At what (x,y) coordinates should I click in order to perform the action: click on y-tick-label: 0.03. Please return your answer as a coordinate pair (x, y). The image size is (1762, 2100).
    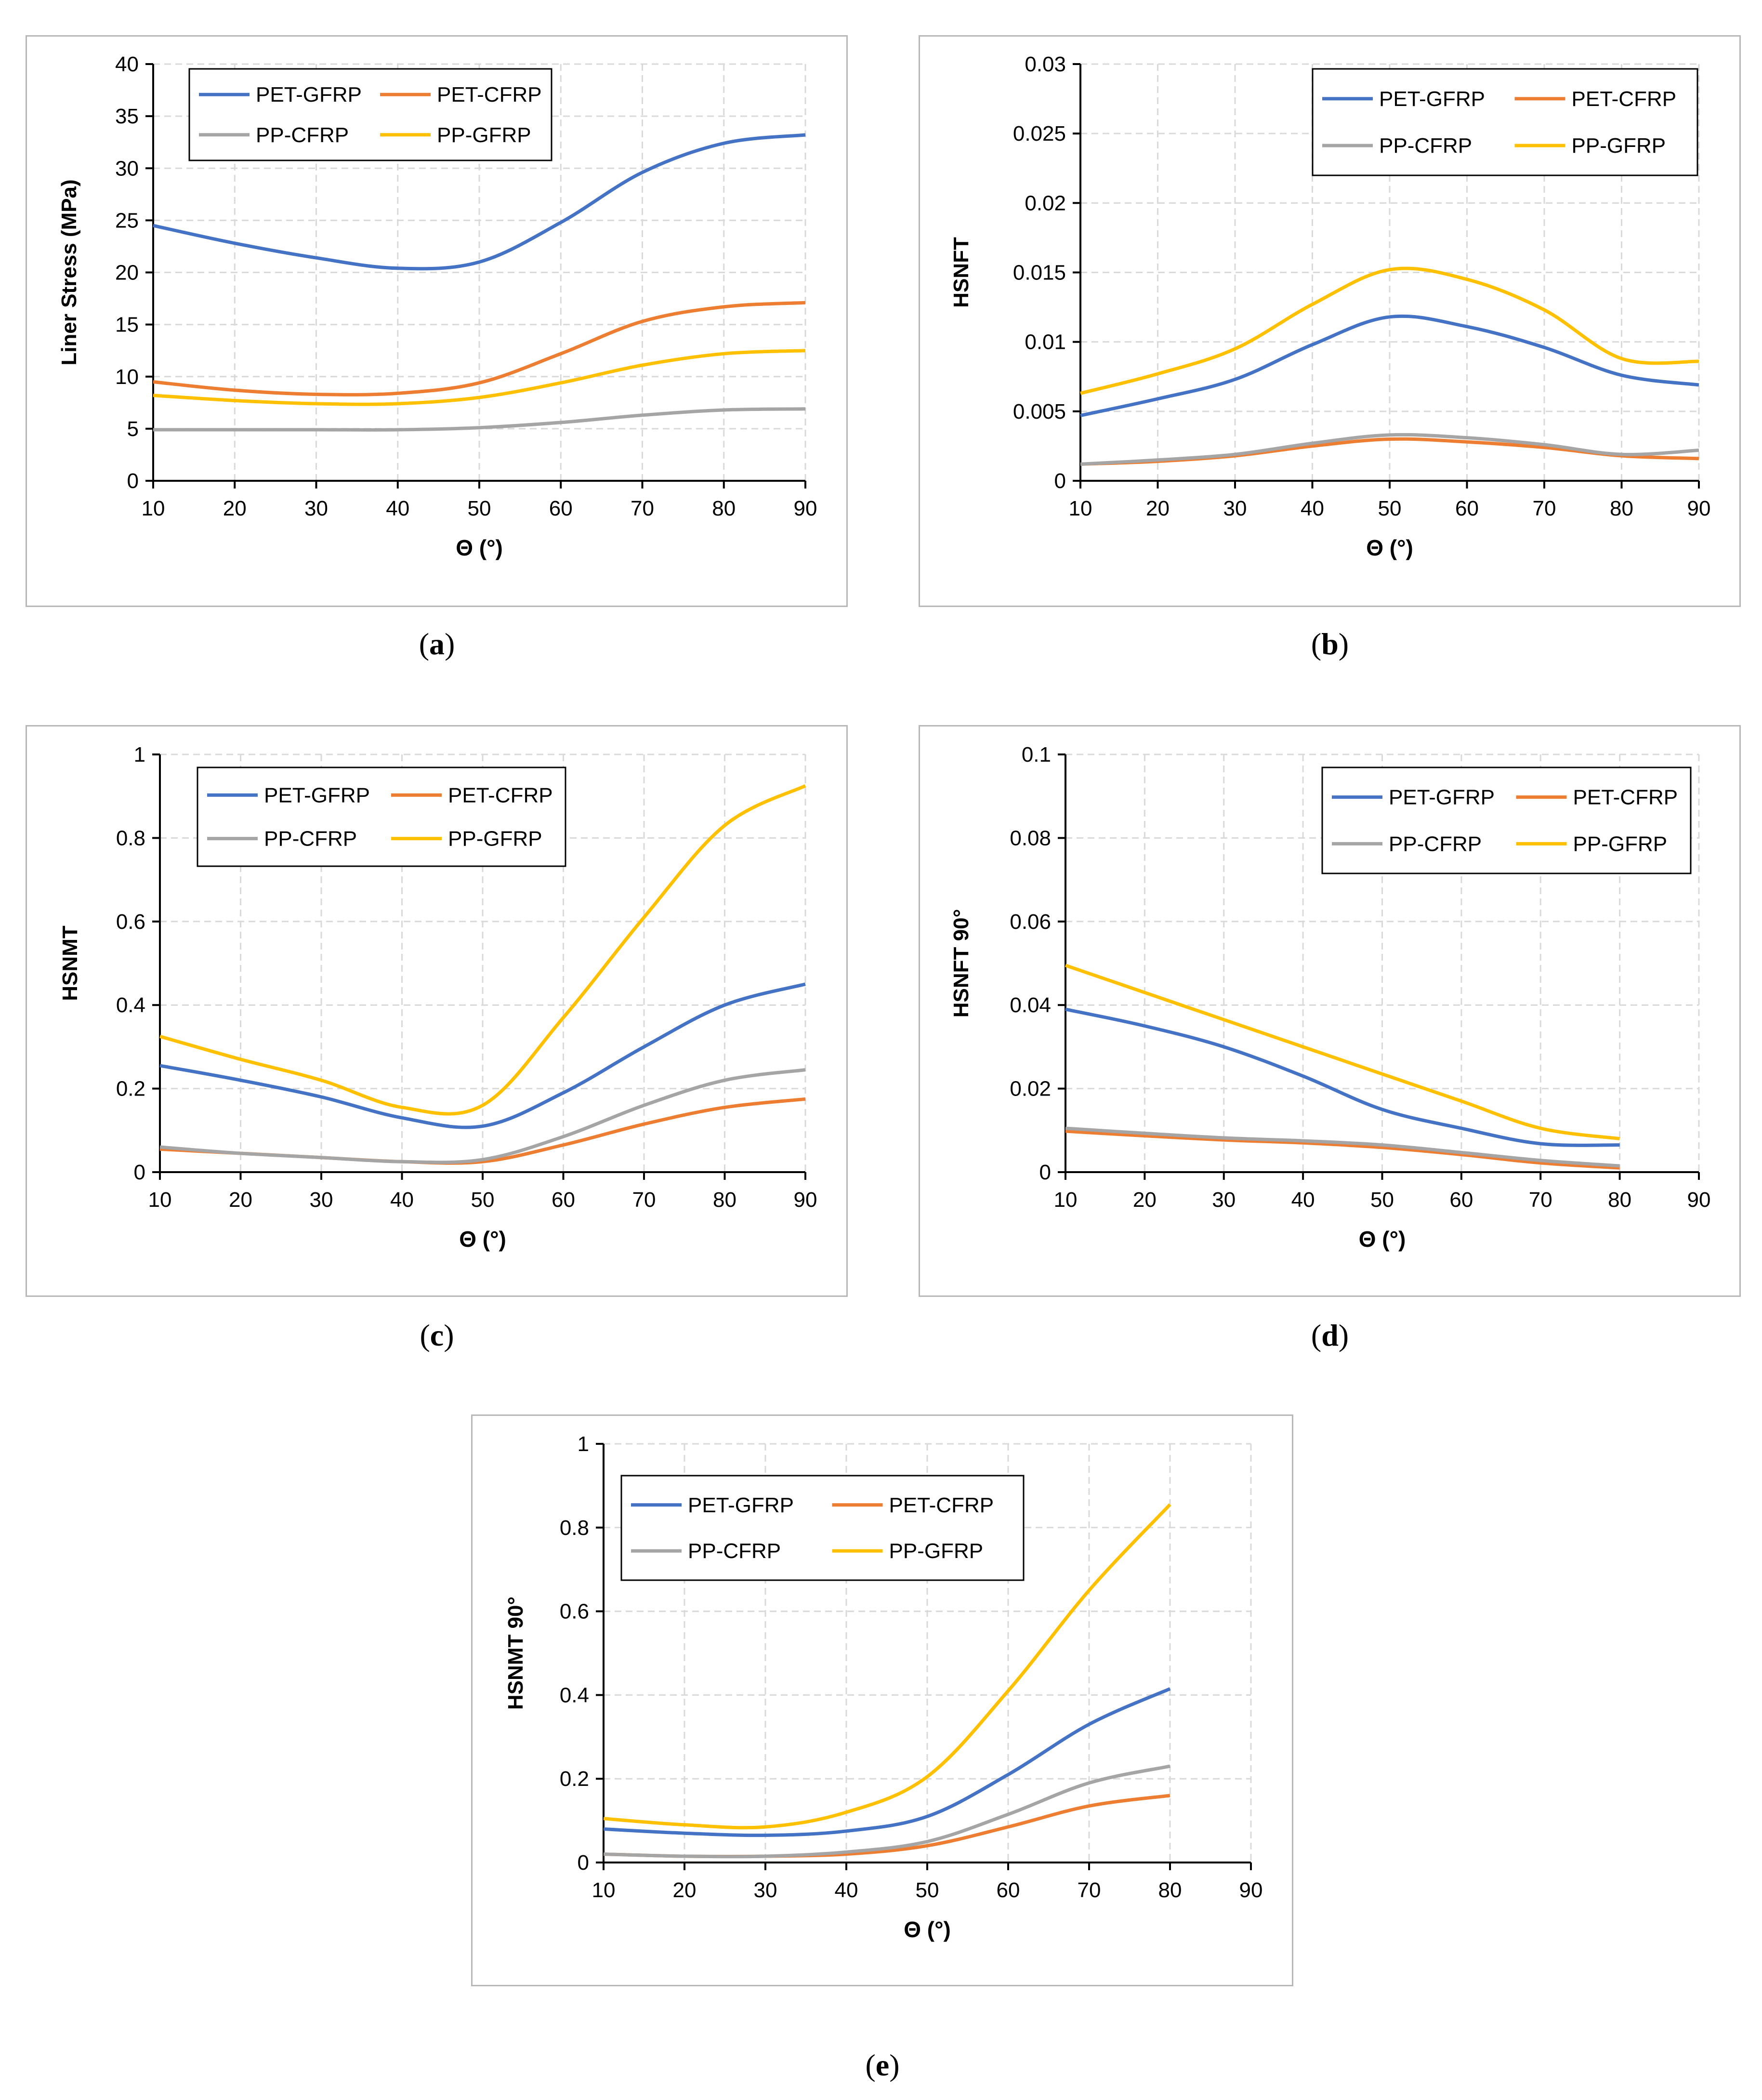
    Looking at the image, I should click on (1045, 64).